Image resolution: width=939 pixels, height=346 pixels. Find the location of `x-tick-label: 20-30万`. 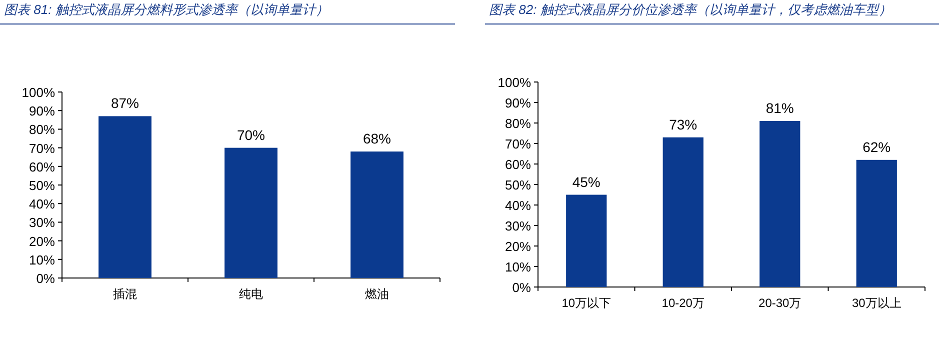

x-tick-label: 20-30万 is located at coordinates (780, 303).